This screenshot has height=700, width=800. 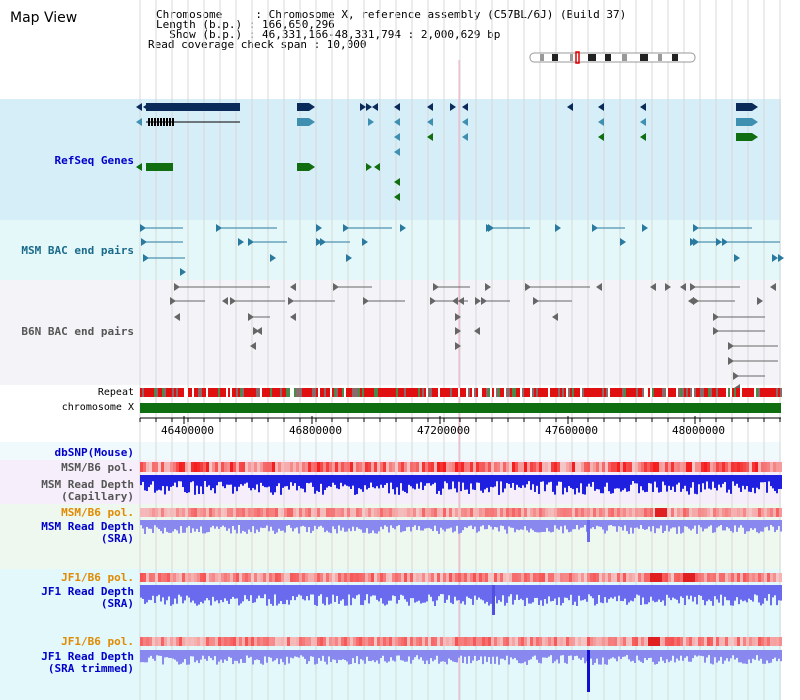 I want to click on track-label-jf1-depth-sra-1: JF1 Read Depth, so click(x=87, y=591).